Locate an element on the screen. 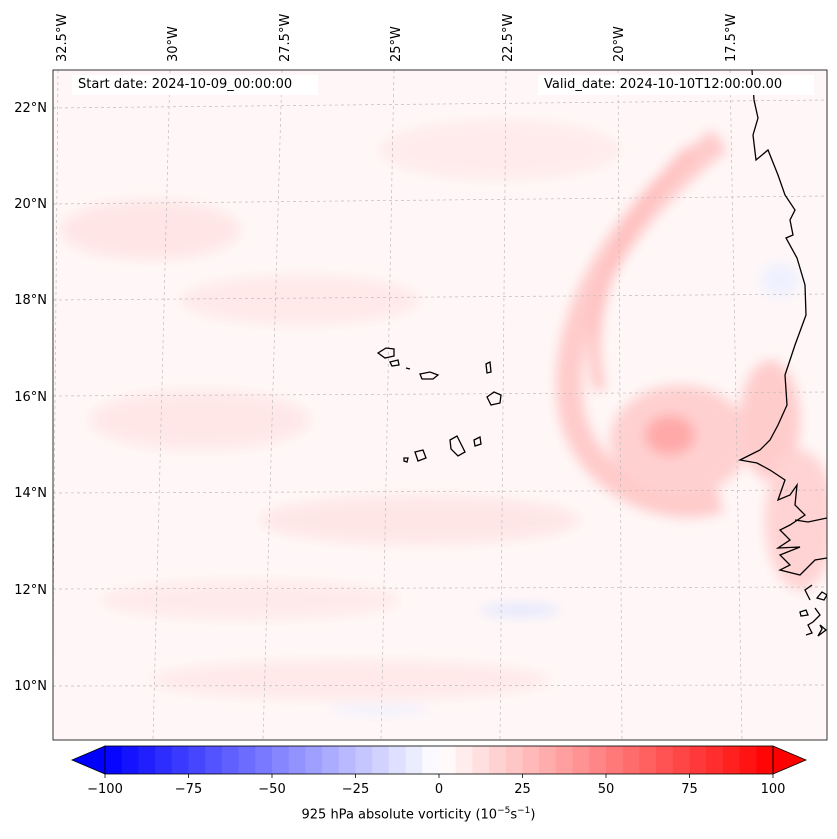 The width and height of the screenshot is (837, 839). lon-label: 17.5°W is located at coordinates (731, 38).